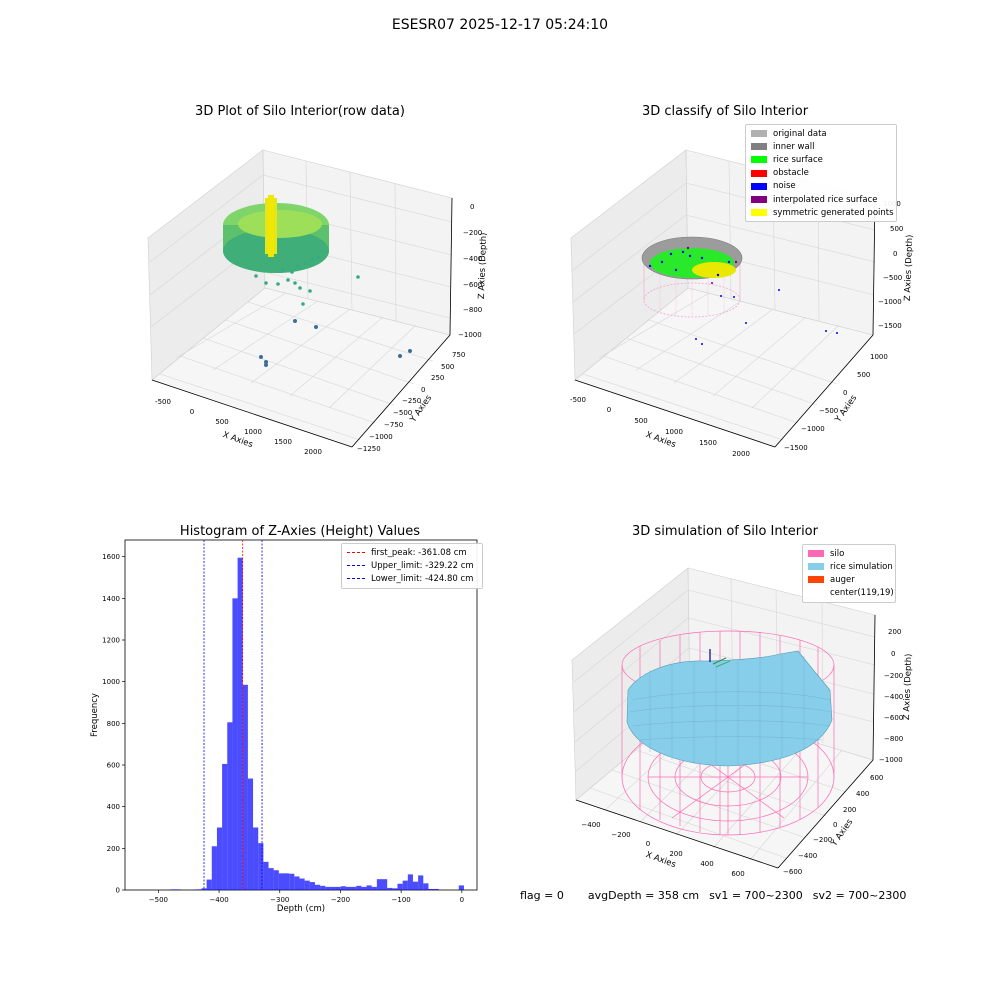 This screenshot has width=1000, height=1000. What do you see at coordinates (411, 402) in the screenshot?
I see `raw-y-tick-labels: 750 500 250 0 −250 −500 −750 −1000 −1250` at bounding box center [411, 402].